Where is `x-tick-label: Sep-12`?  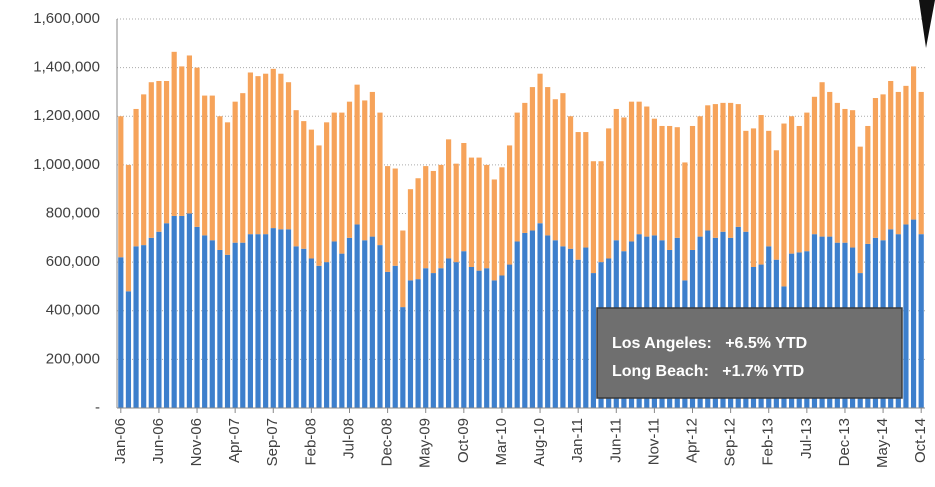 x-tick-label: Sep-12 is located at coordinates (730, 442).